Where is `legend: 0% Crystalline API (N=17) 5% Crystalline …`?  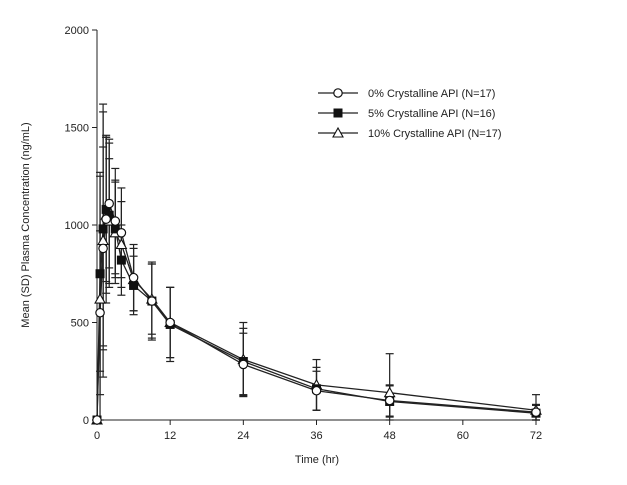 legend: 0% Crystalline API (N=17) 5% Crystalline … is located at coordinates (410, 114).